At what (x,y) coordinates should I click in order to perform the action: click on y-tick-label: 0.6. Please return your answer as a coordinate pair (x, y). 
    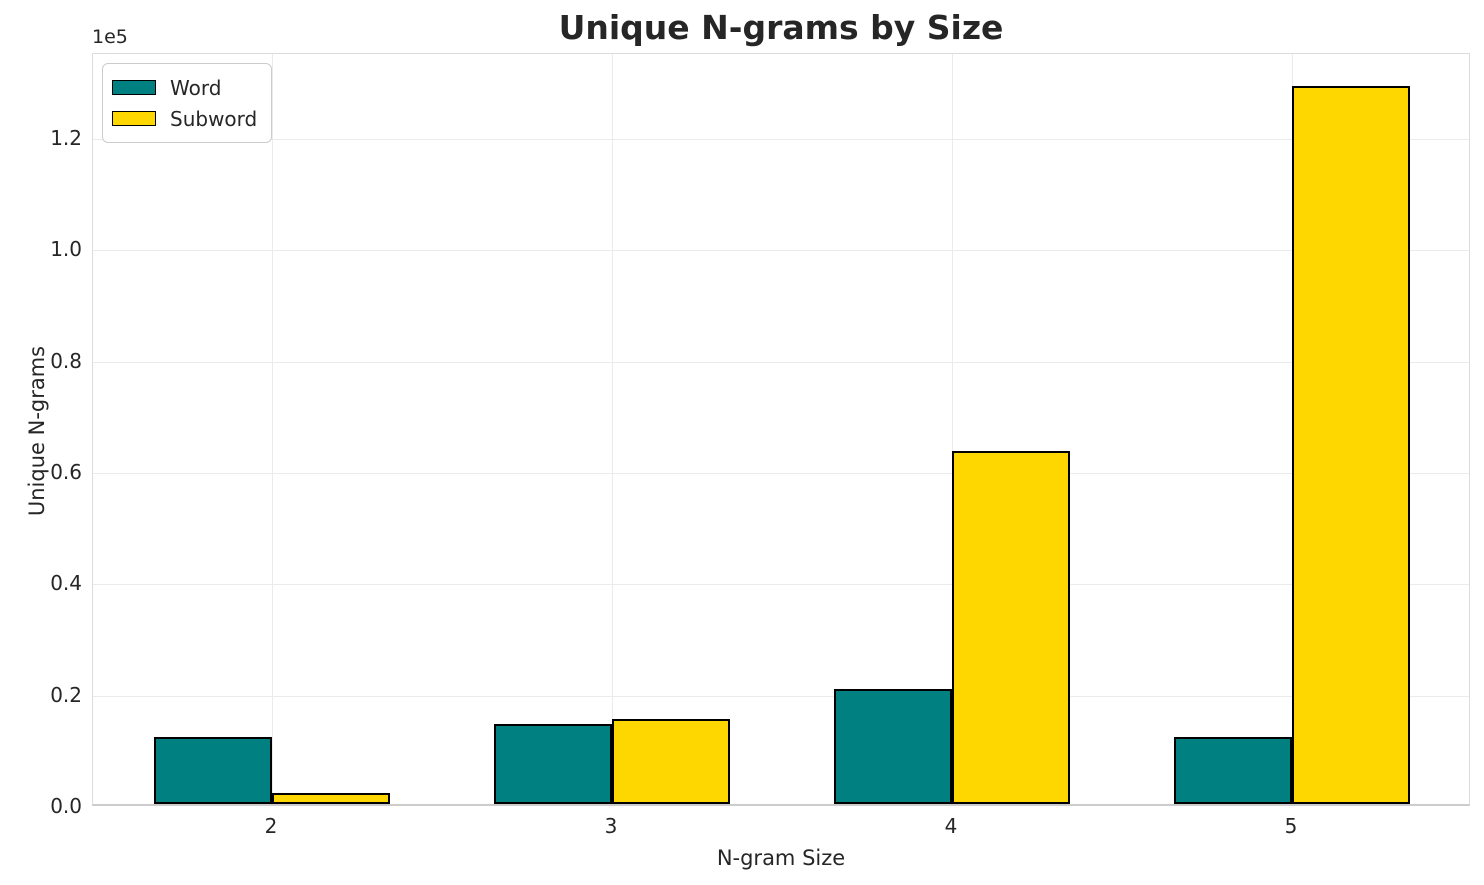
    Looking at the image, I should click on (66, 472).